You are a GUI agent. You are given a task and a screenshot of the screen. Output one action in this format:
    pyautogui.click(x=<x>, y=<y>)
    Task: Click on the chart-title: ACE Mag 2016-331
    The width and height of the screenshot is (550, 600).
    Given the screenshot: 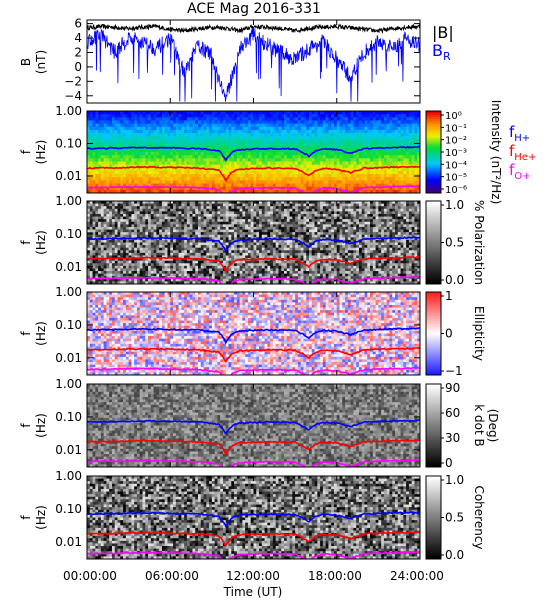 What is the action you would take?
    pyautogui.click(x=254, y=9)
    